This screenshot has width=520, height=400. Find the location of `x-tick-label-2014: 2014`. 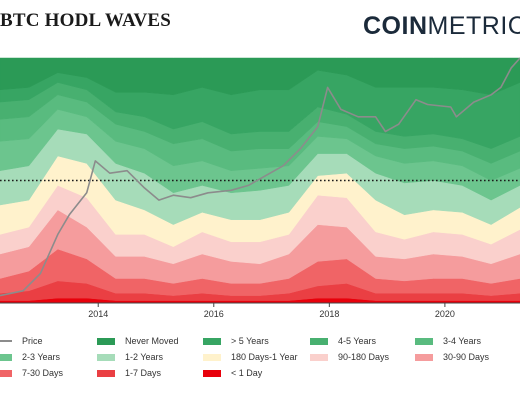

x-tick-label-2014: 2014 is located at coordinates (98, 314).